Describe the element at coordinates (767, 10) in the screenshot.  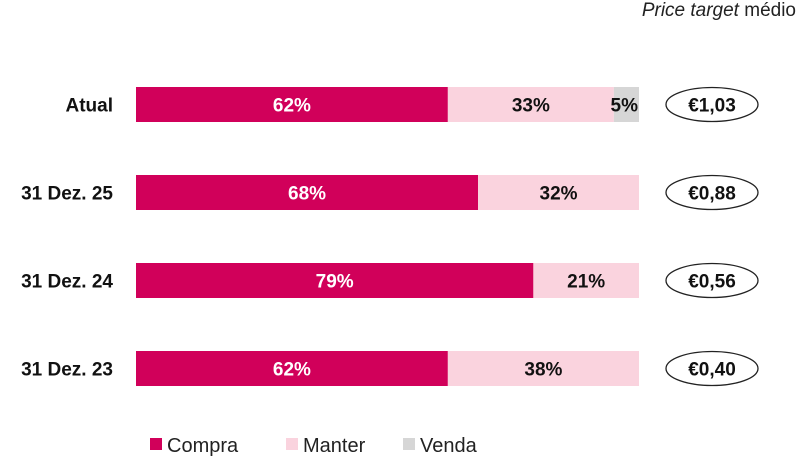
I see `price-target-header-rest: médio` at that location.